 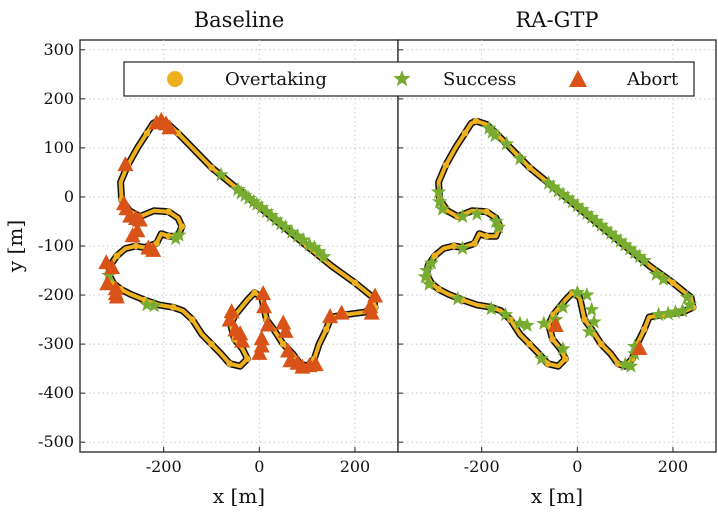 What do you see at coordinates (15, 246) in the screenshot?
I see `y-axis-label: y [m]` at bounding box center [15, 246].